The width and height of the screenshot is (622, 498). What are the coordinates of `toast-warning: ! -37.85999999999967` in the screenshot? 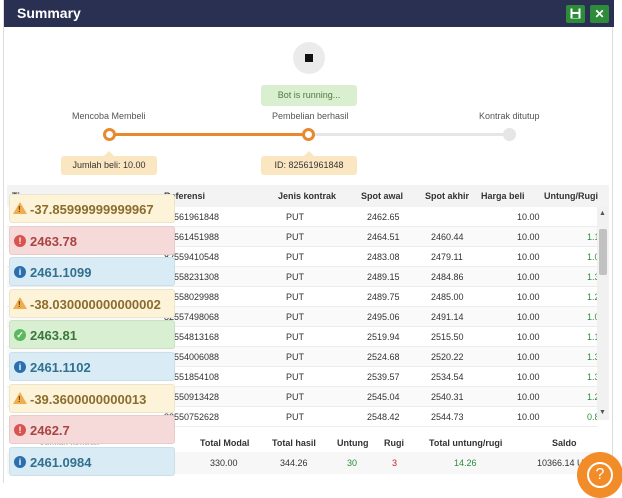 It's located at (92, 208).